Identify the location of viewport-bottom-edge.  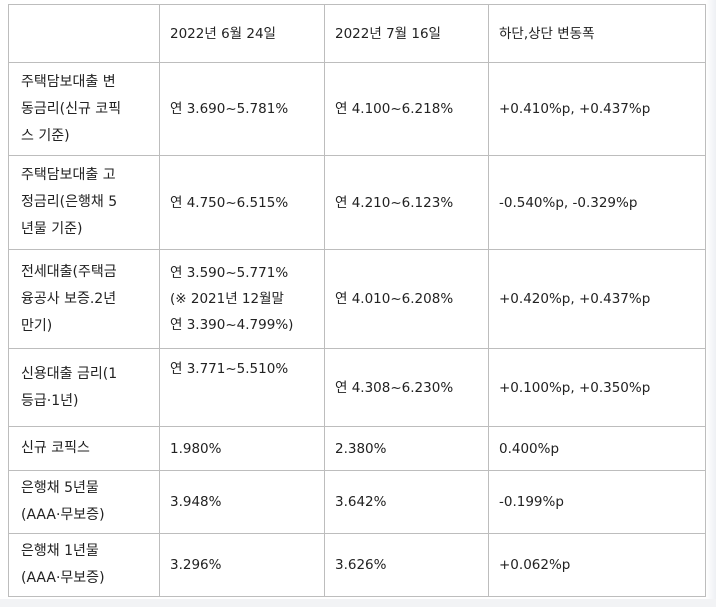
(358, 603).